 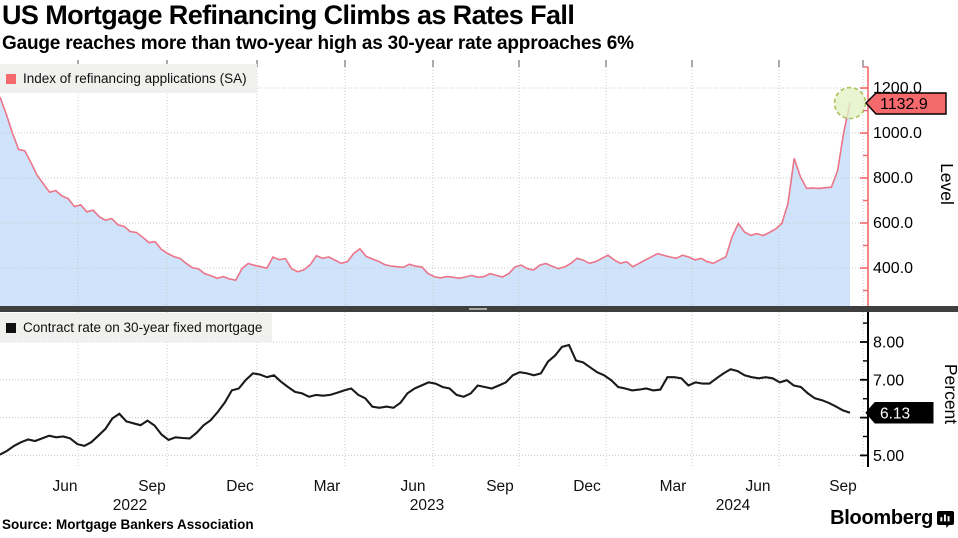 I want to click on bloomberg-wordmark: Bloomberg, so click(x=881, y=518).